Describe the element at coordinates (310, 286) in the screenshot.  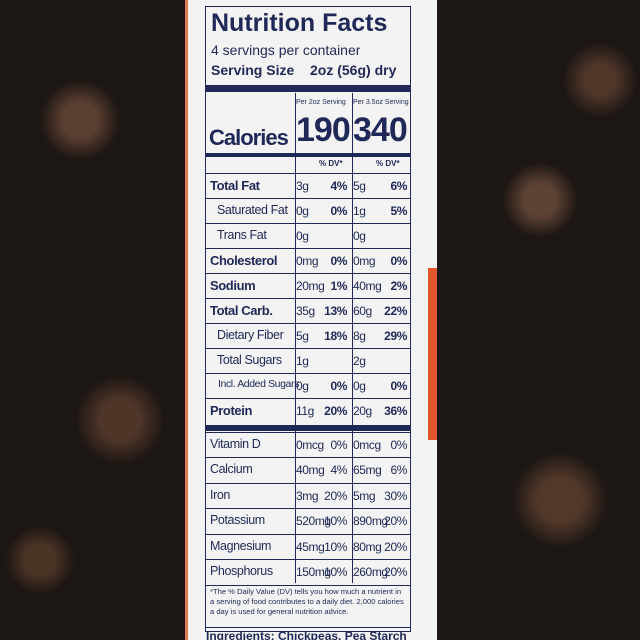
I see `amount: 20mg` at that location.